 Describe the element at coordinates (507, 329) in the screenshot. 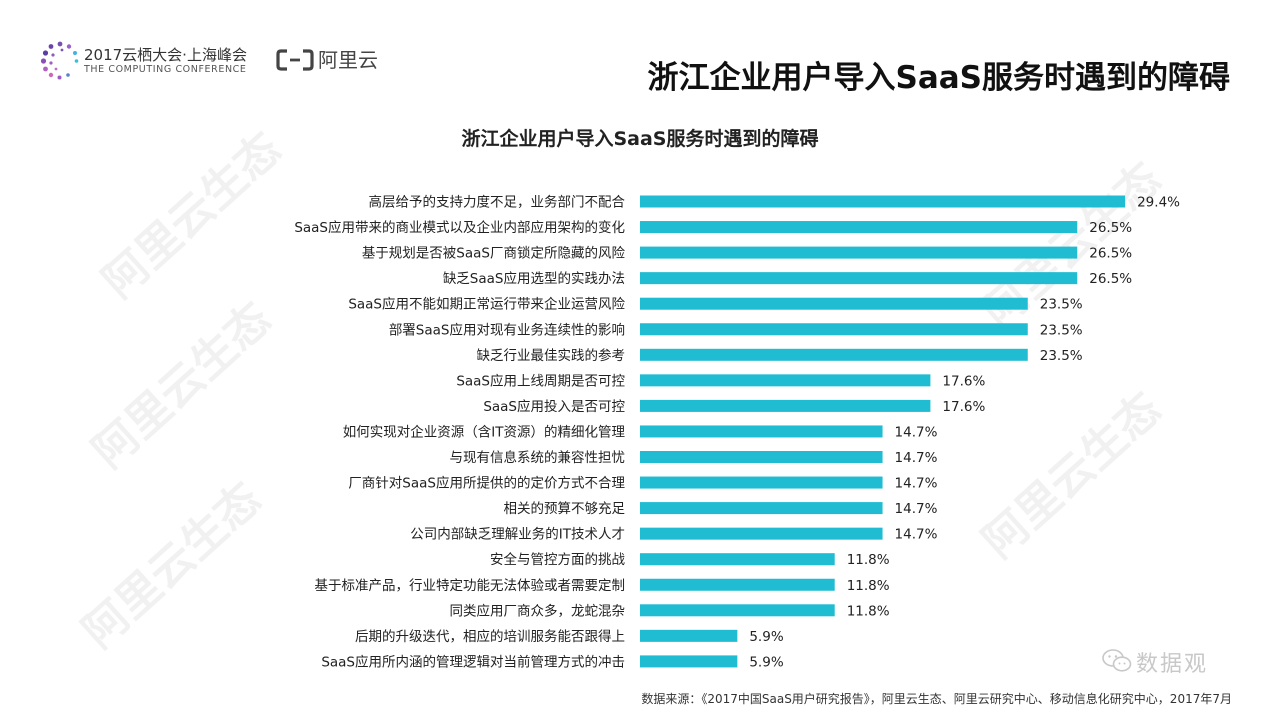

I see `category-label: 部署SaaS应用对现有业务连续性的影响` at that location.